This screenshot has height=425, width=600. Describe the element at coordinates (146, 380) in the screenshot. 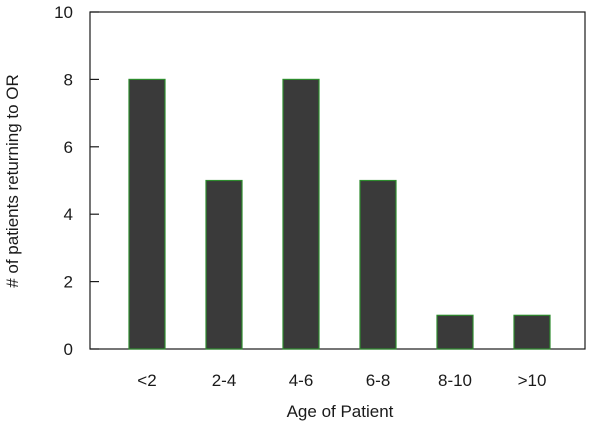

I see `x-tick-label: <2` at that location.